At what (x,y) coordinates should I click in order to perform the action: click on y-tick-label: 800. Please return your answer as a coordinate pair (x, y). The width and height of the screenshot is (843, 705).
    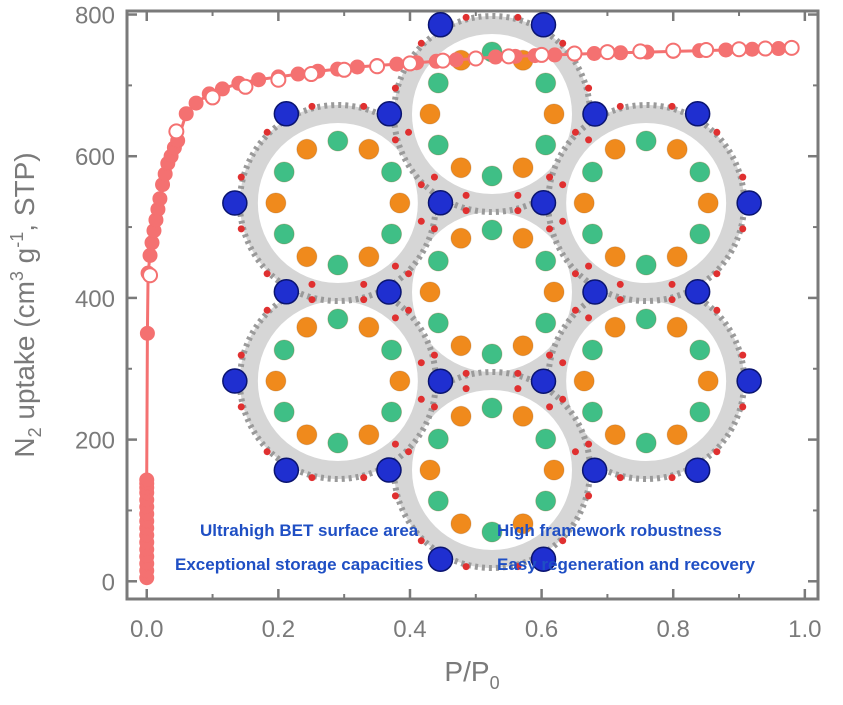
    Looking at the image, I should click on (95, 16).